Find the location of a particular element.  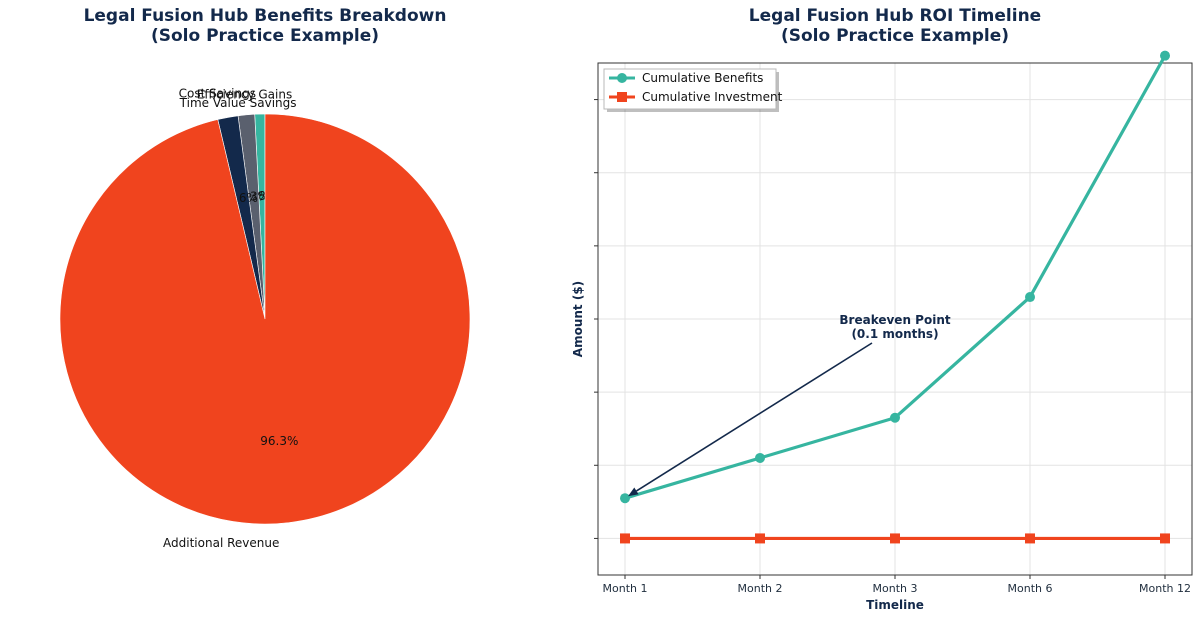

pie-label-efficiency-gains: Efficiency Gains is located at coordinates (244, 94).